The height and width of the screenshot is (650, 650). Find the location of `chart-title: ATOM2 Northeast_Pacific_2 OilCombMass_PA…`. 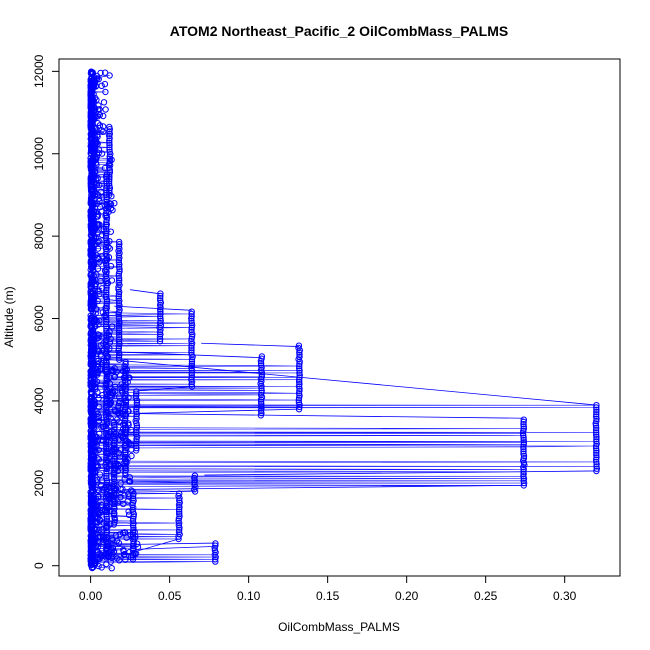

chart-title: ATOM2 Northeast_Pacific_2 OilCombMass_PA… is located at coordinates (339, 31).